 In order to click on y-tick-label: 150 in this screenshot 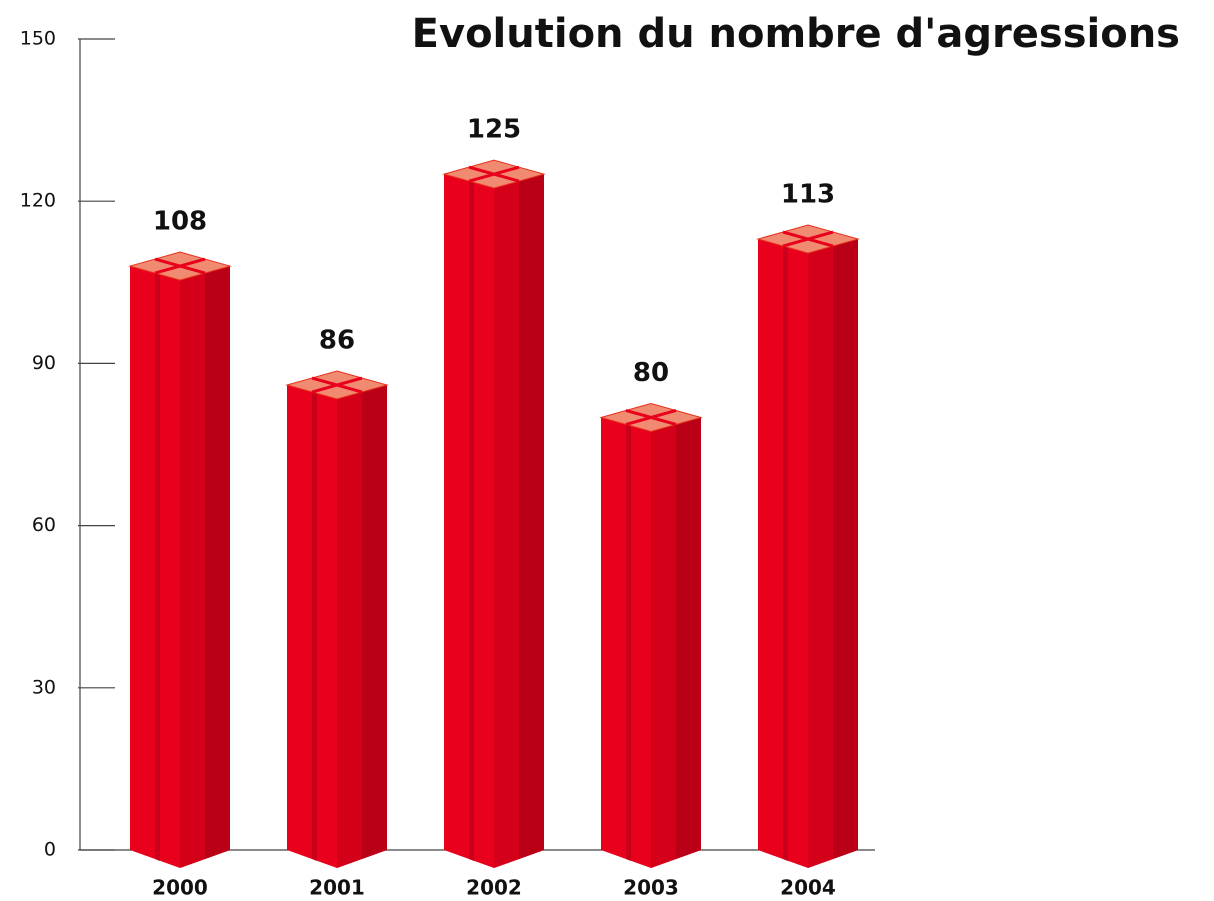, I will do `click(38, 39)`.